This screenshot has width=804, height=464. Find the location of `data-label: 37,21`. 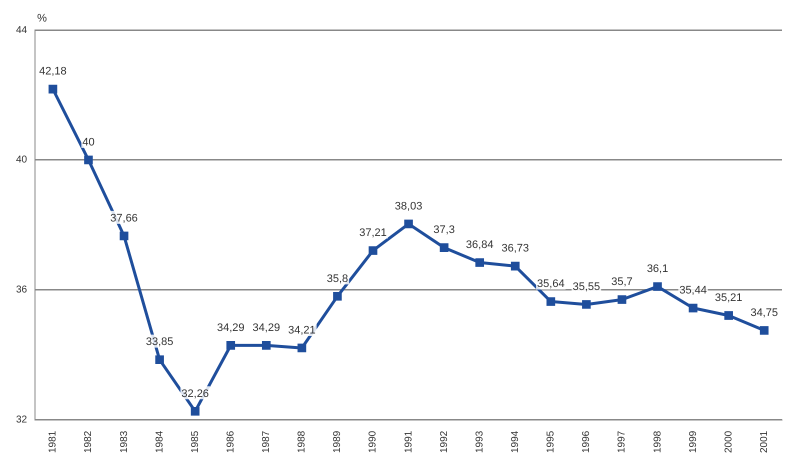

data-label: 37,21 is located at coordinates (373, 233).